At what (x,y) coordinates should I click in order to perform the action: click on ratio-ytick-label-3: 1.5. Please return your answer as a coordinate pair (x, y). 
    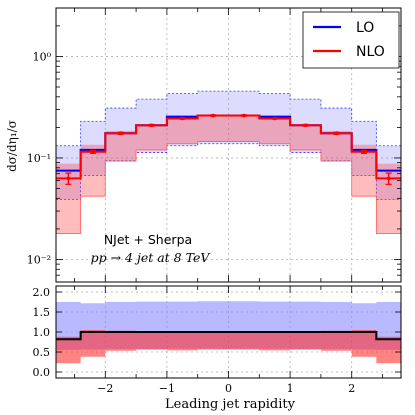
    Looking at the image, I should click on (42, 312).